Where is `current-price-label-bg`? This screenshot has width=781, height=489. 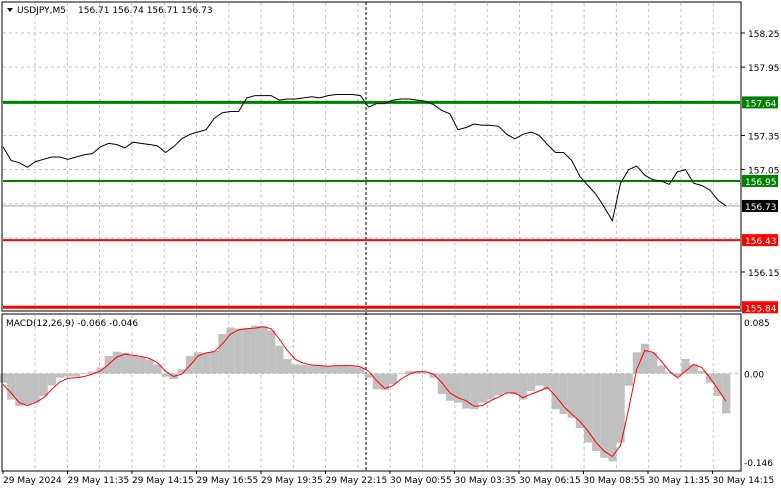 current-price-label-bg is located at coordinates (760, 205).